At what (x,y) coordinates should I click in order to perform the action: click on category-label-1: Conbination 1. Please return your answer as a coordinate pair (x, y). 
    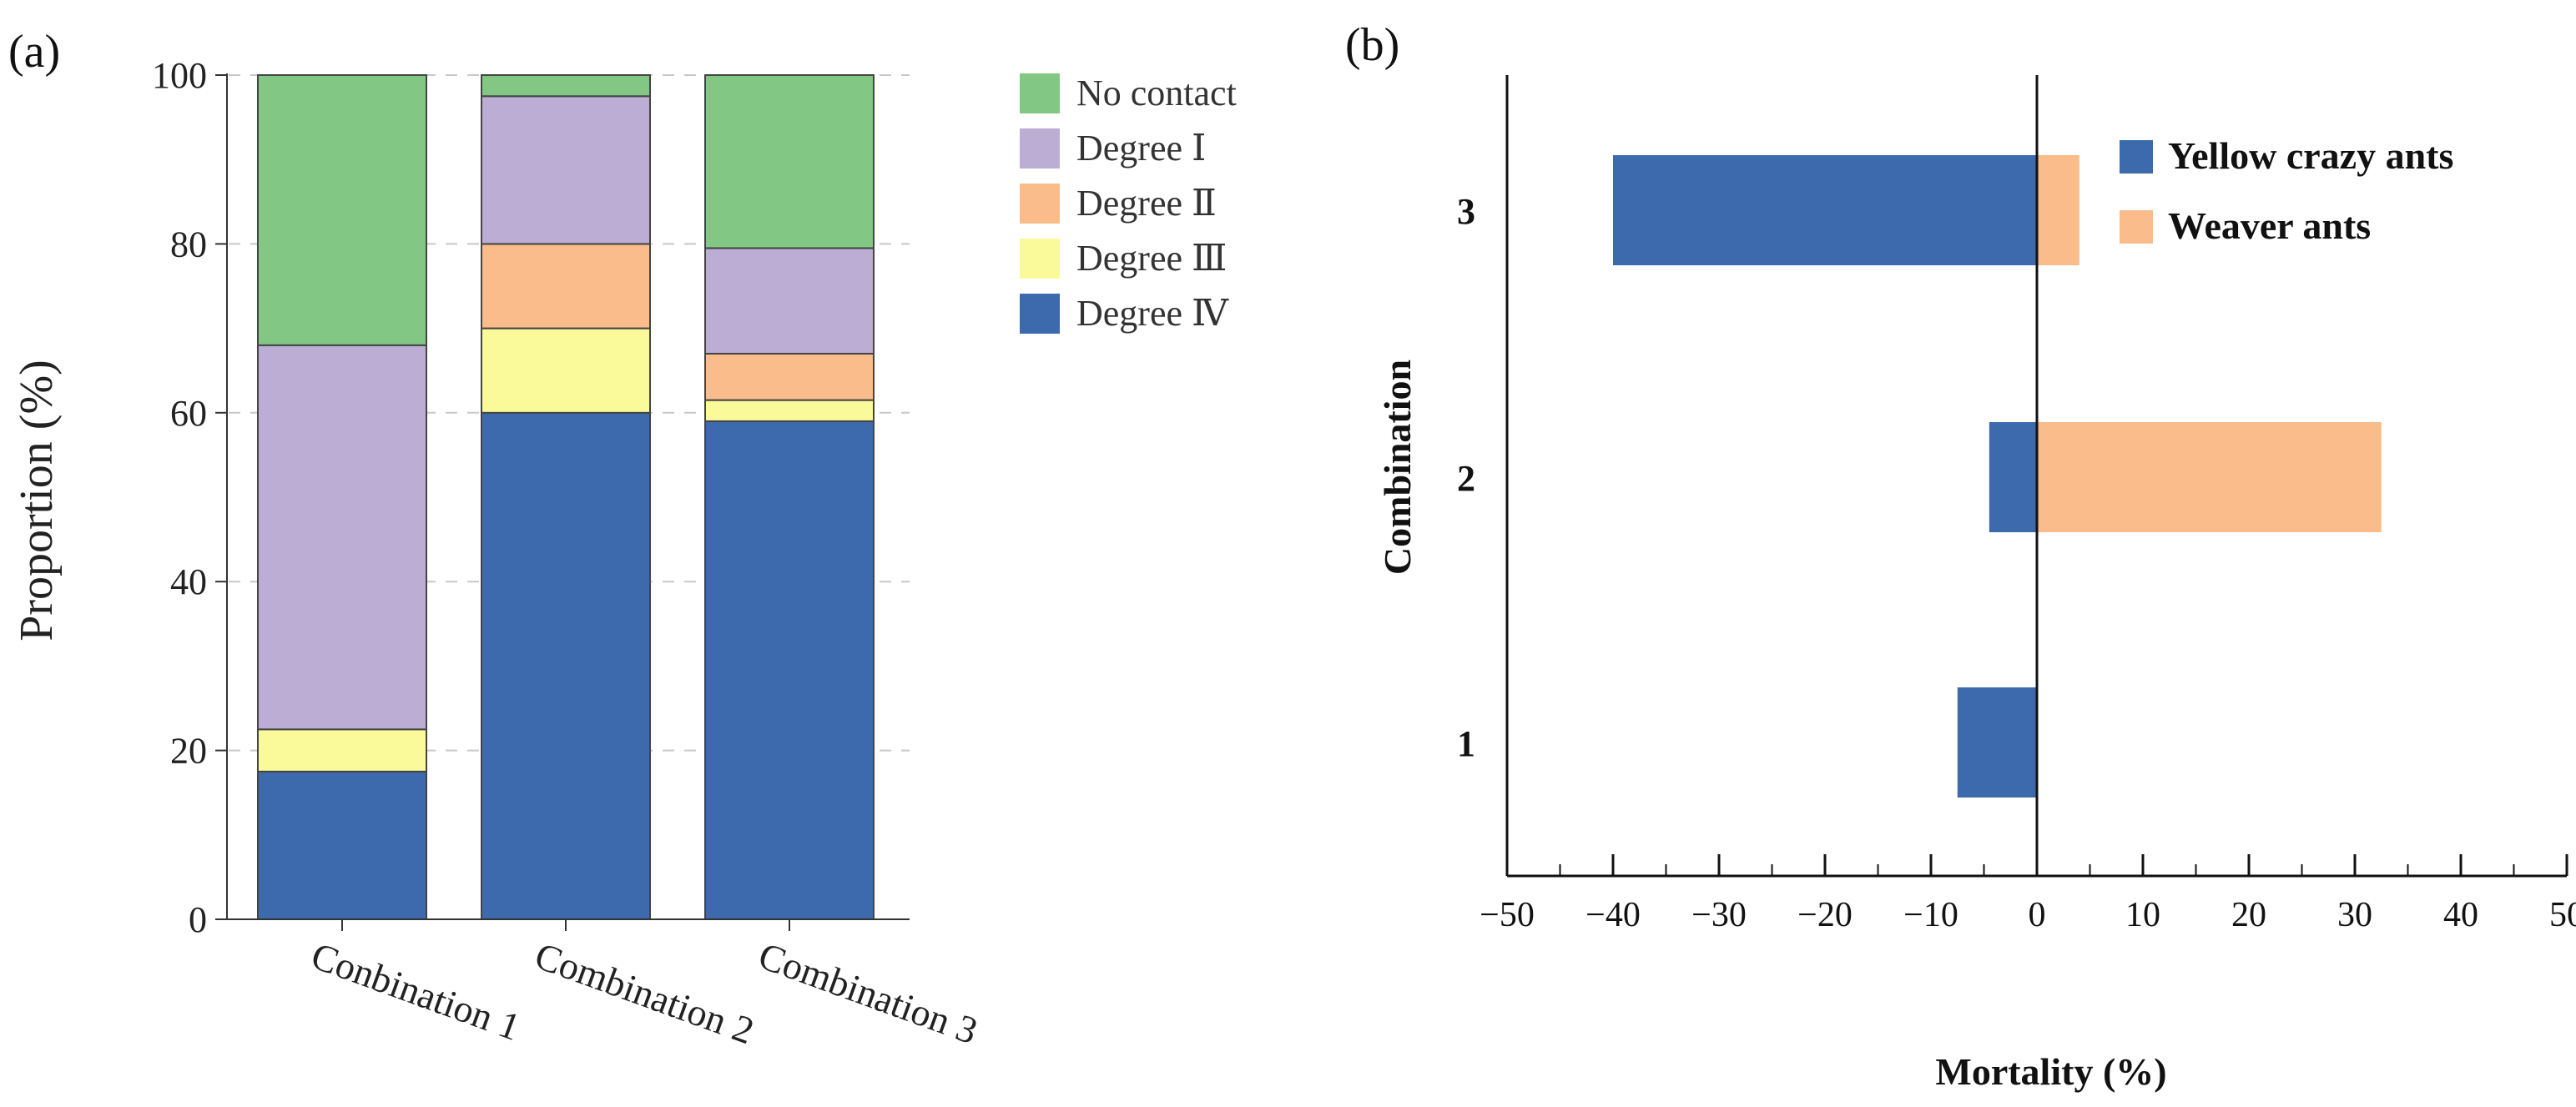
    Looking at the image, I should click on (416, 991).